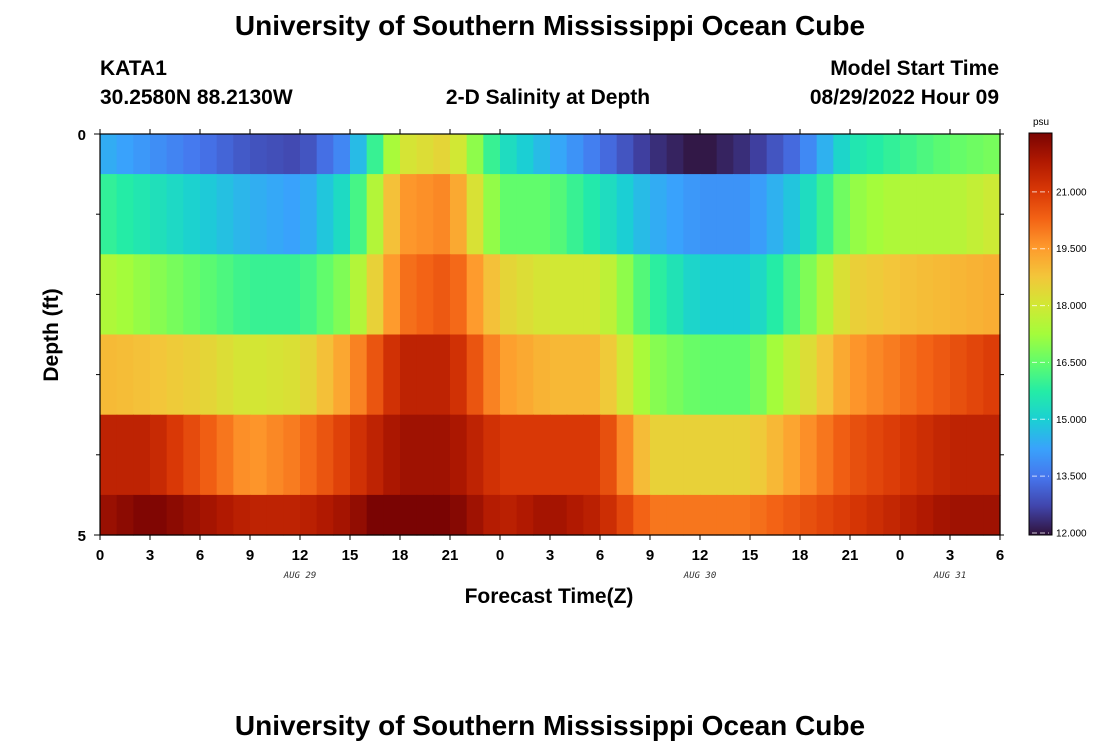  I want to click on date-label: AUG 29, so click(300, 576).